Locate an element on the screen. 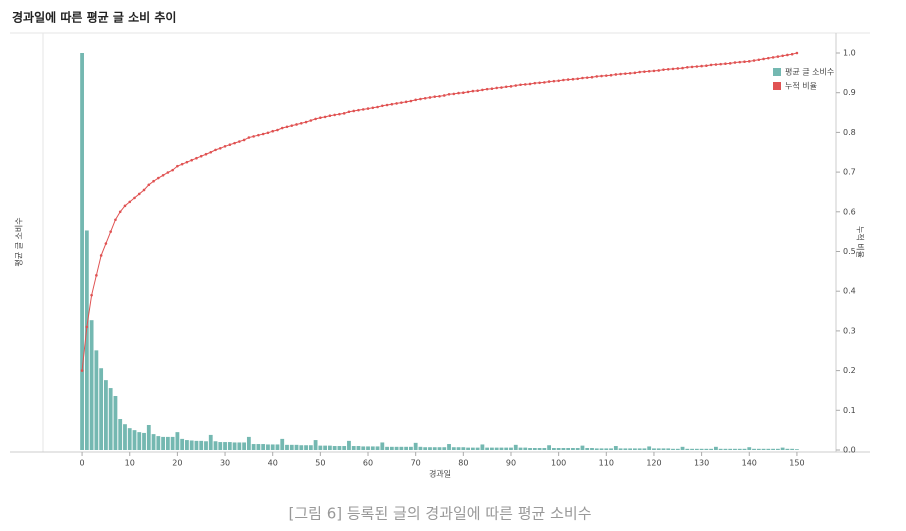 The height and width of the screenshot is (531, 906). y2-tick-label: 0.4 is located at coordinates (849, 291).